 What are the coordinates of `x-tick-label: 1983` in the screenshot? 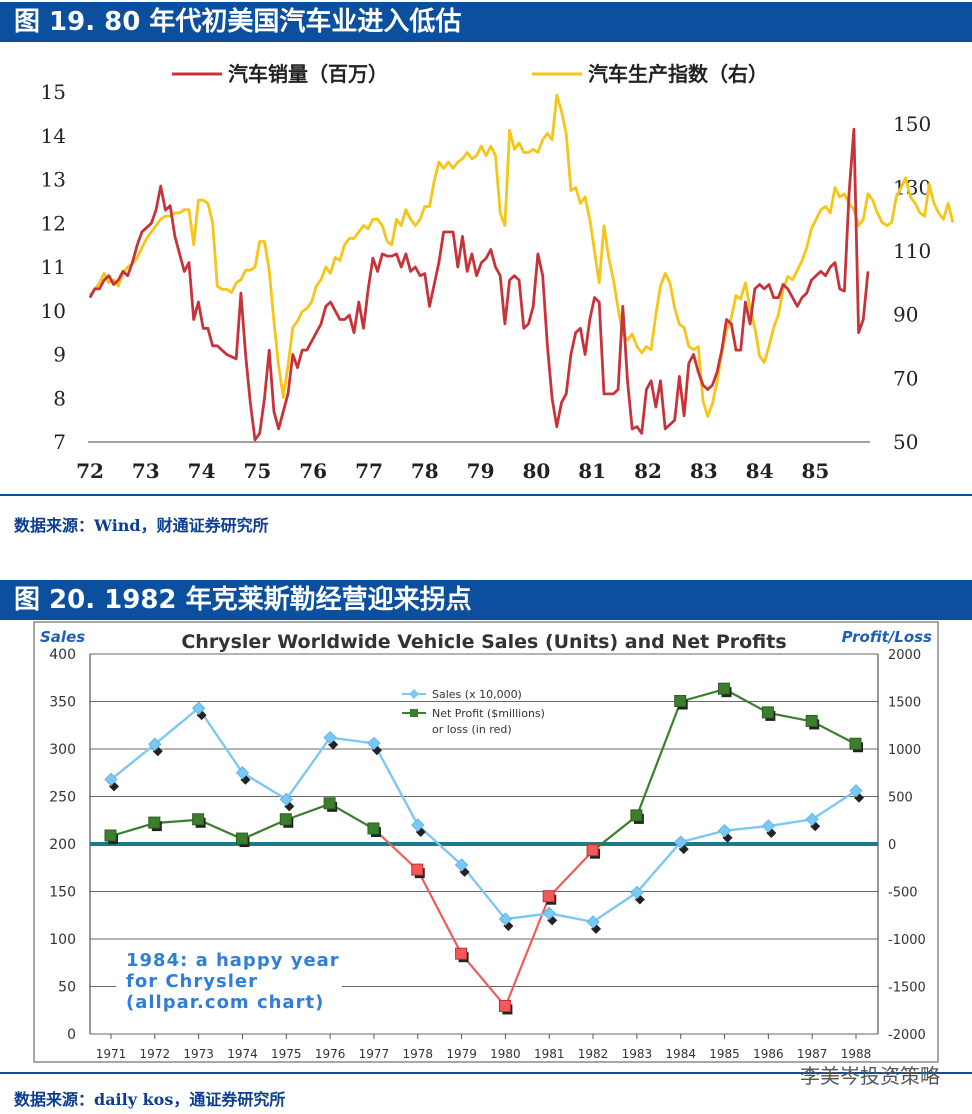 It's located at (637, 1054).